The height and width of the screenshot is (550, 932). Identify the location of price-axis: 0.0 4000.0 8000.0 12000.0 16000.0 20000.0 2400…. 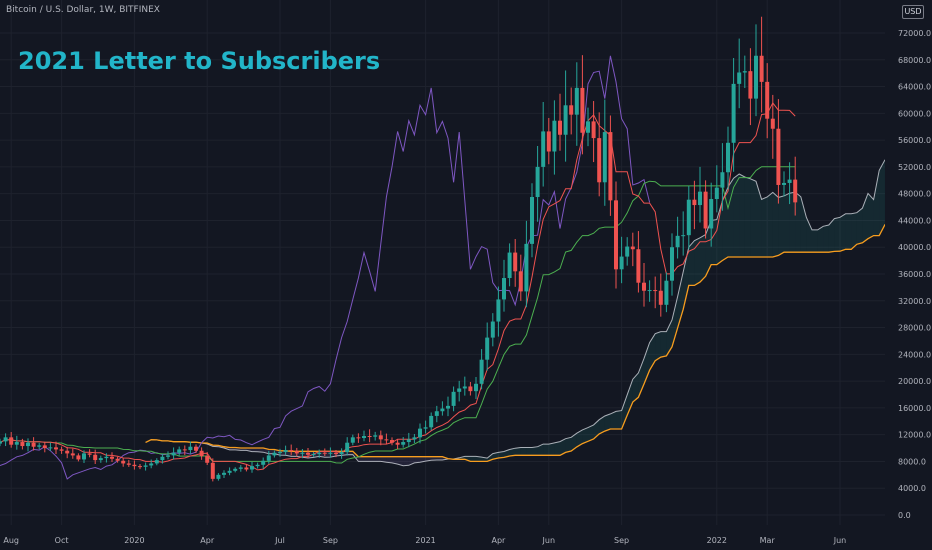
(908, 275).